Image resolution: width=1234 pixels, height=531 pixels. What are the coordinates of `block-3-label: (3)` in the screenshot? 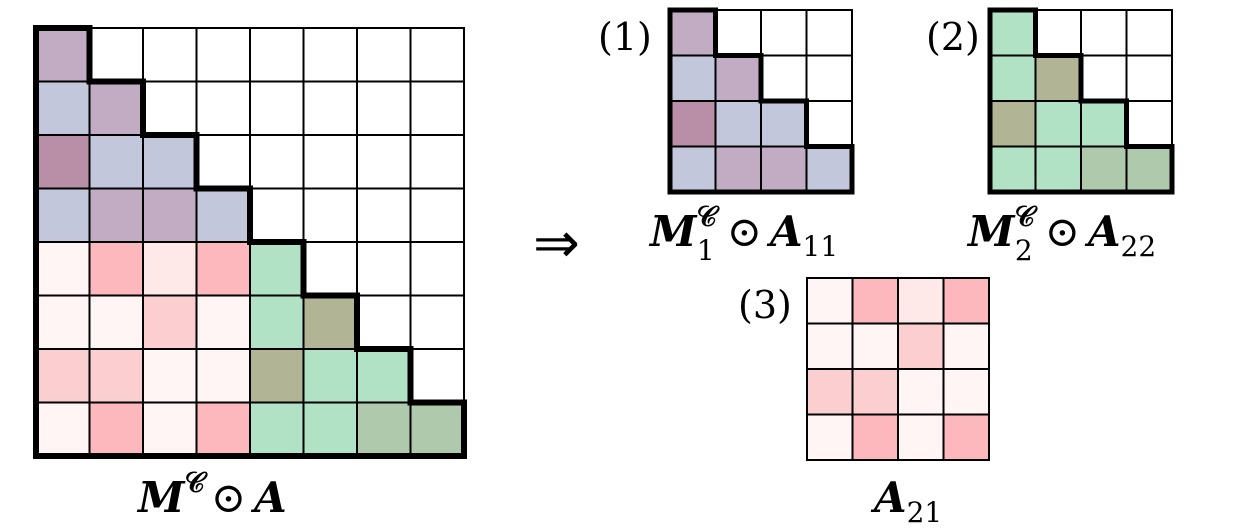 It's located at (765, 305).